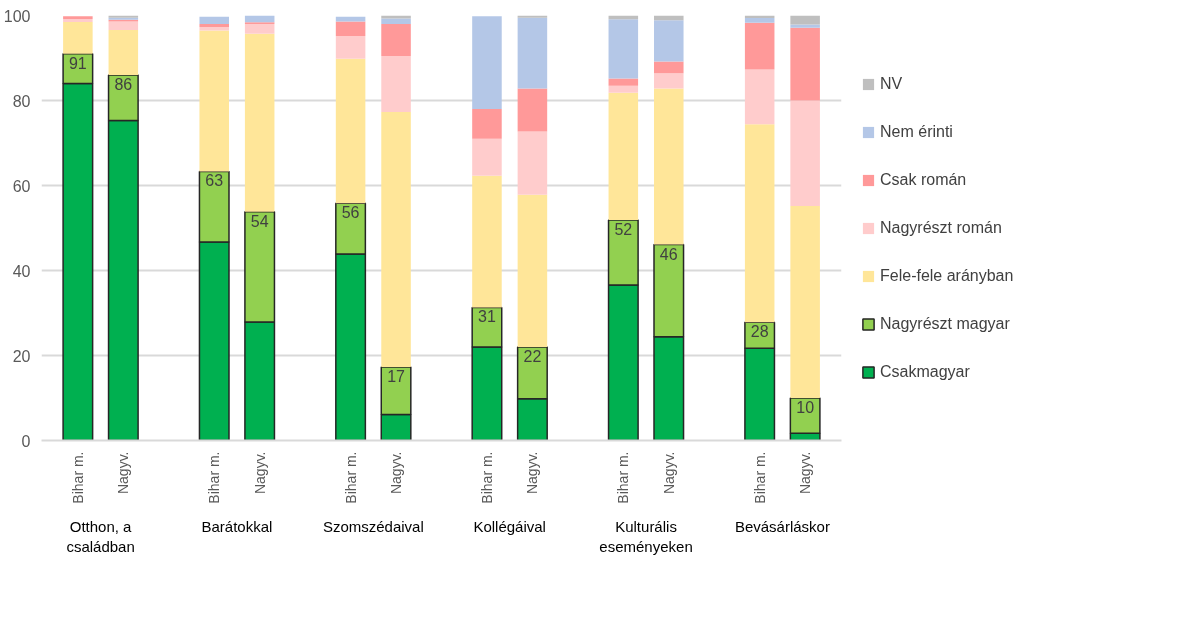 The height and width of the screenshot is (630, 1186). I want to click on y-tick-label: 20, so click(21, 356).